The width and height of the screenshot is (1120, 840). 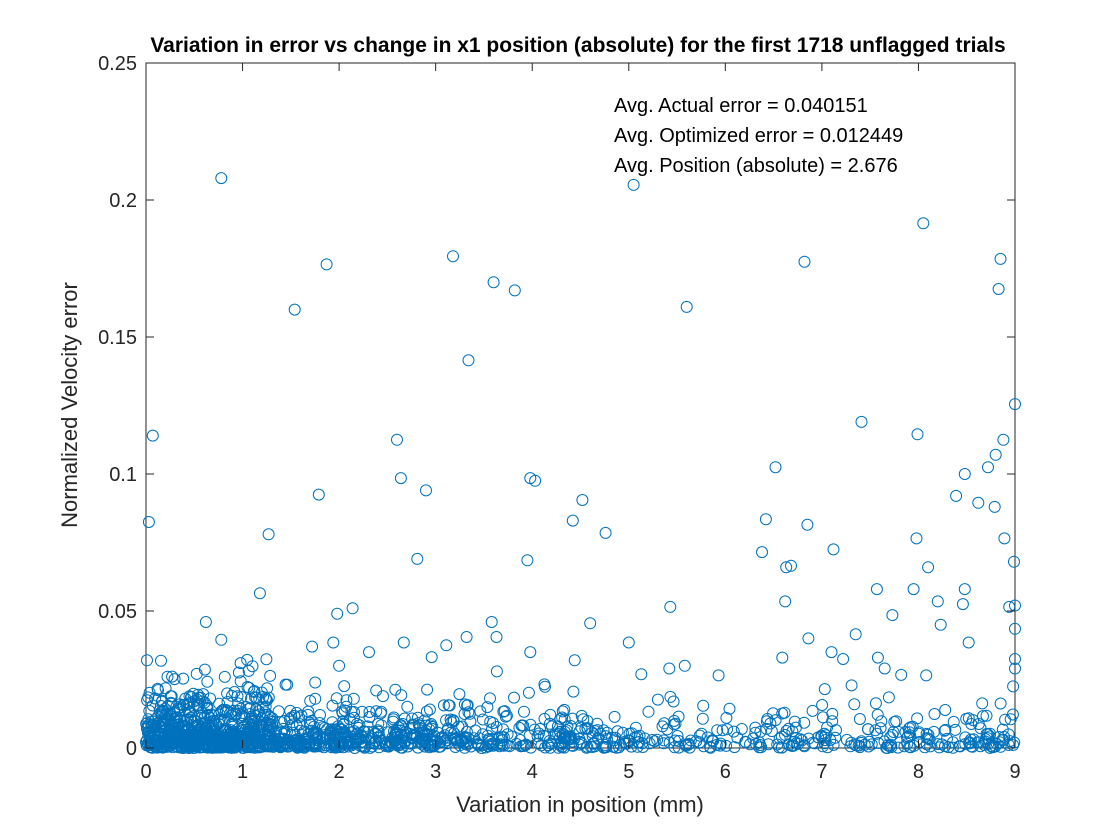 I want to click on annotation-position: Avg. Position (absolute) = 2.676, so click(x=756, y=166).